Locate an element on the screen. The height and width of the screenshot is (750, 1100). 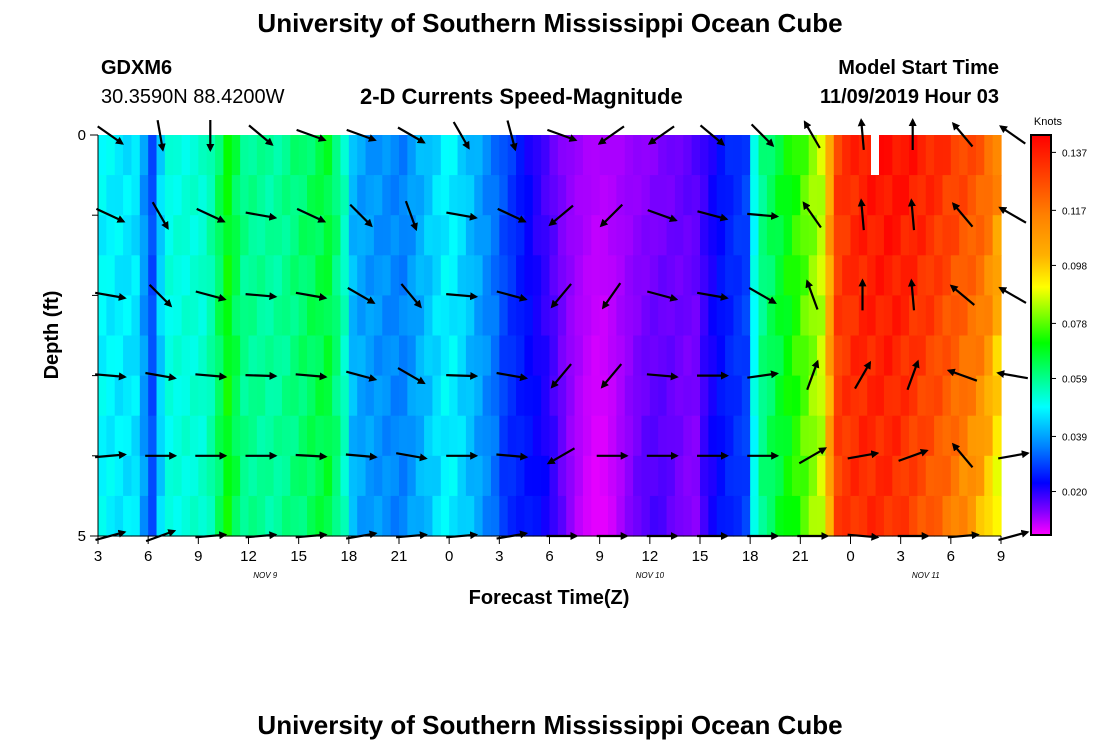
colorbar-tick-label: 0.078 is located at coordinates (1074, 324).